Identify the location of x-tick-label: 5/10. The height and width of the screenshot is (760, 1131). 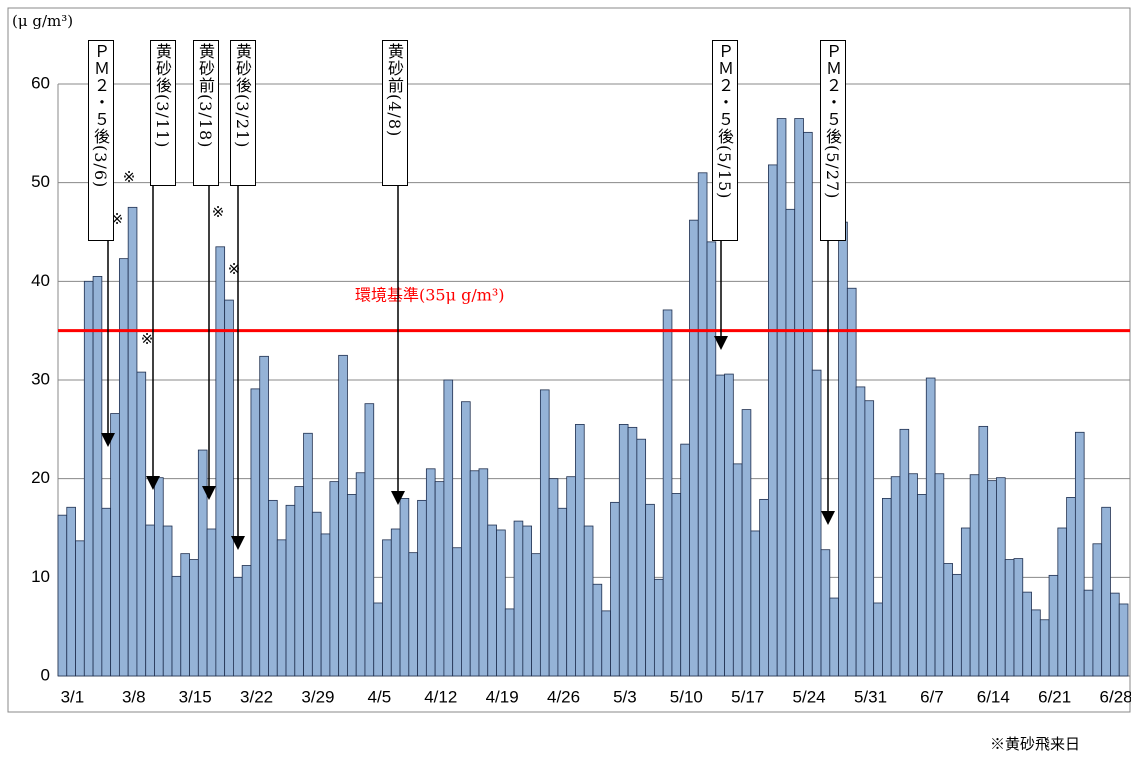
(686, 696).